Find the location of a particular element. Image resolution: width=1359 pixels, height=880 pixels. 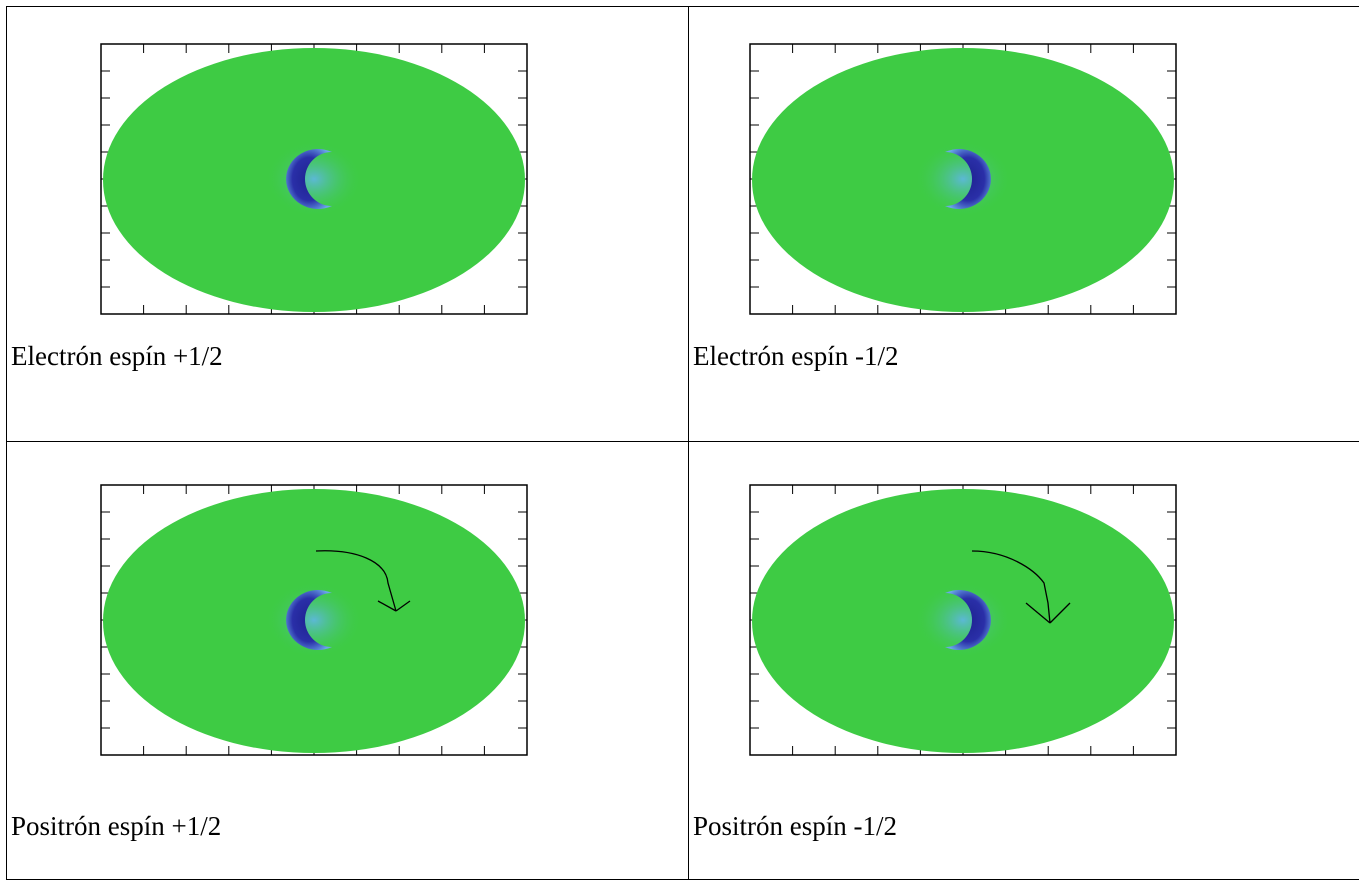

caption-electron-spin-up: Electrón espín +1/2 is located at coordinates (117, 356).